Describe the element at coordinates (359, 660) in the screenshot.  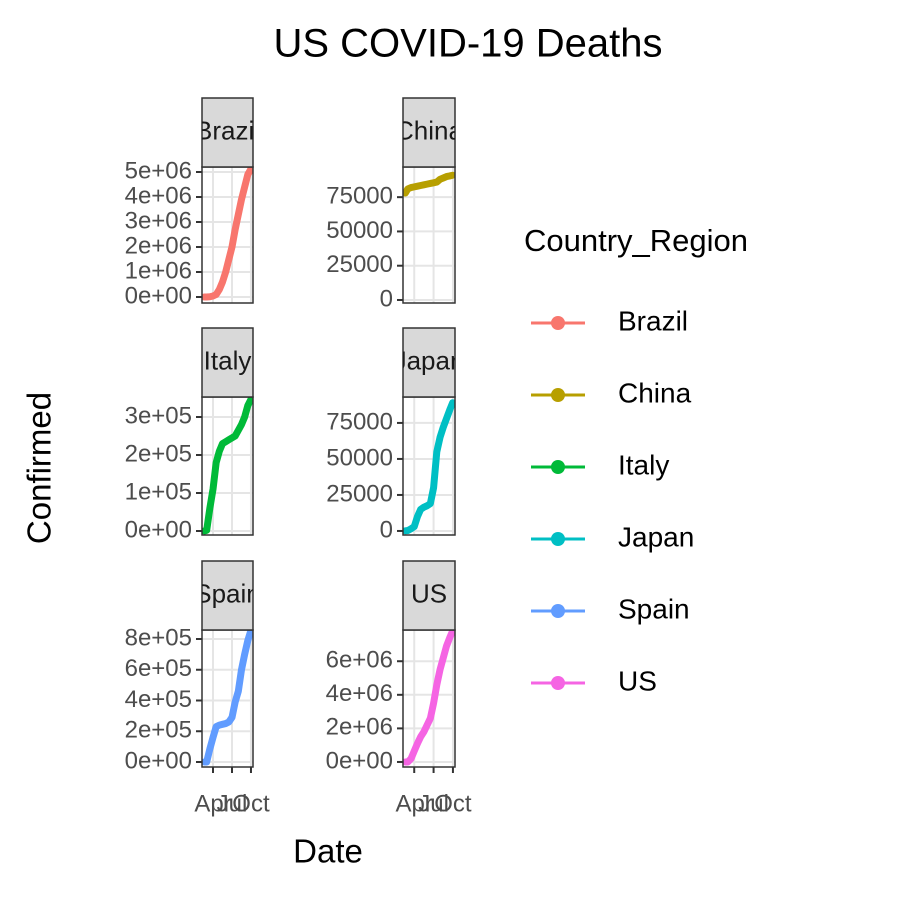
I see `y-tick-label: 6e+06` at that location.